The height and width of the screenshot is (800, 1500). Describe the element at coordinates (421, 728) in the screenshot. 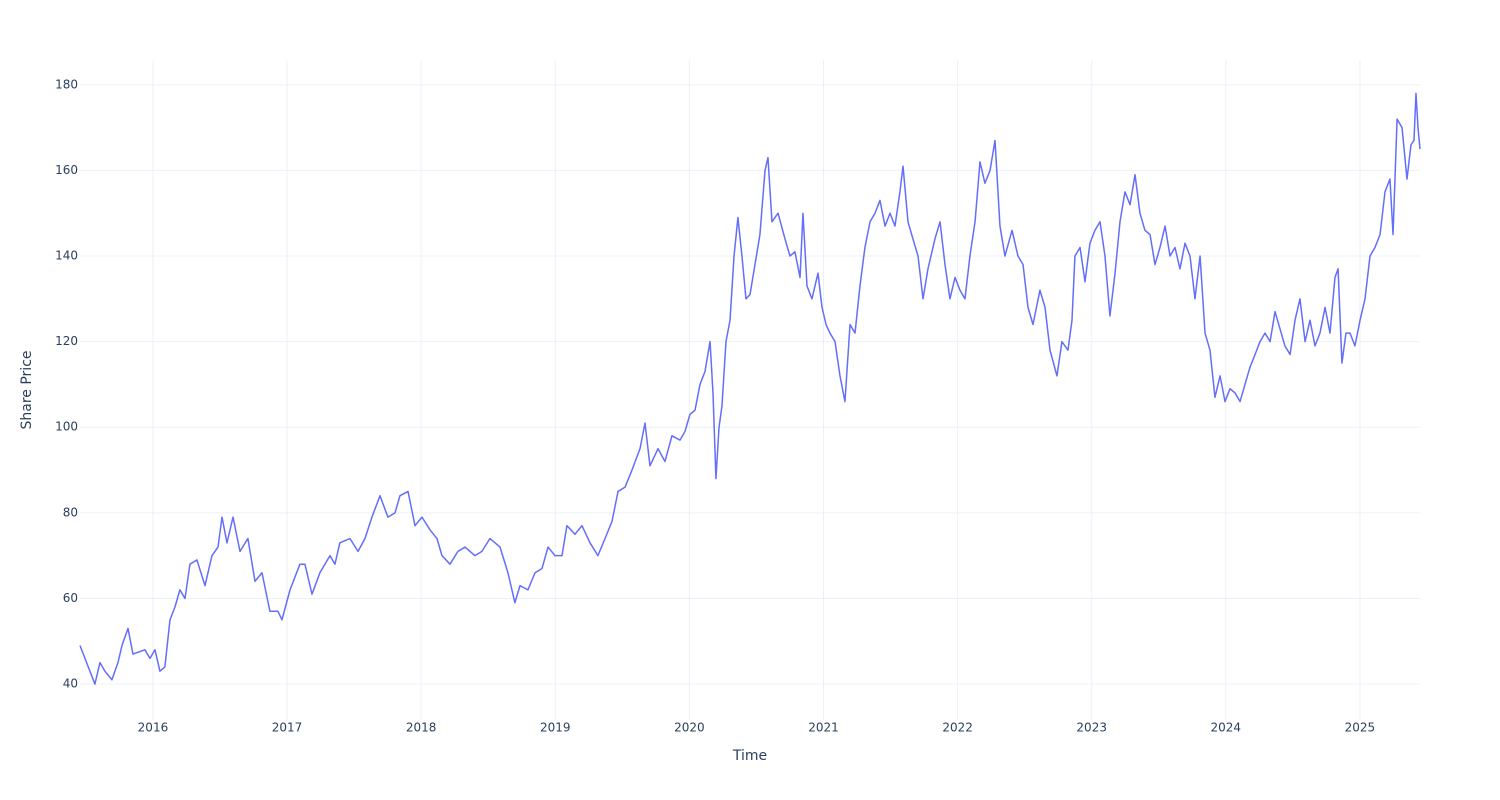

I see `x-tick-label: 2018` at that location.